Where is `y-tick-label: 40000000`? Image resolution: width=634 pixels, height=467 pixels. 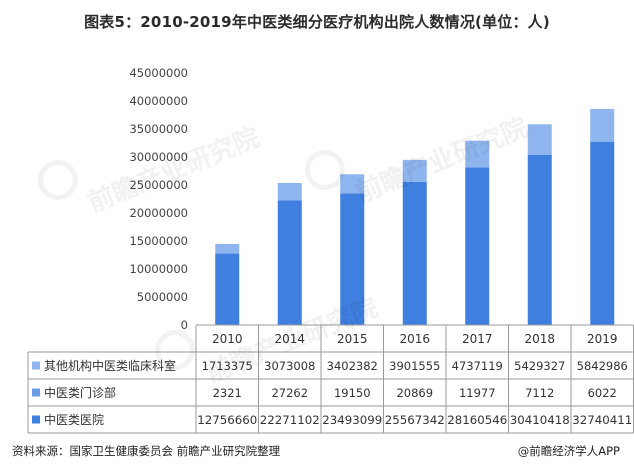
y-tick-label: 40000000 is located at coordinates (158, 101).